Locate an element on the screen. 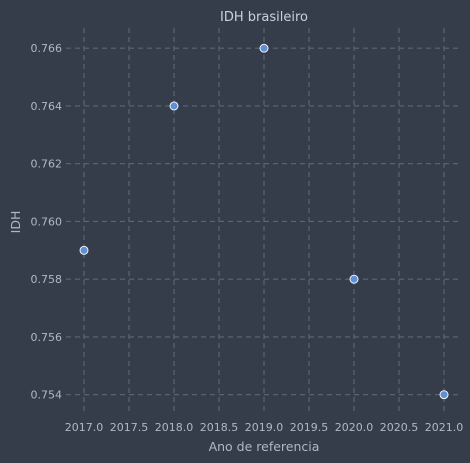  x-tick-label: 2021.0 is located at coordinates (444, 427).